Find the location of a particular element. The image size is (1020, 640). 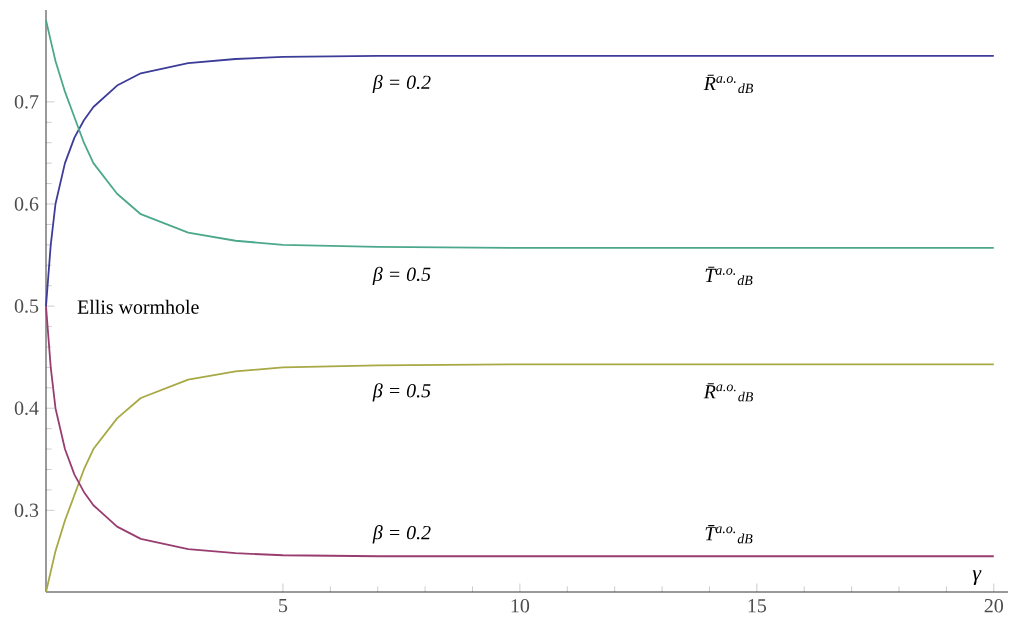

x-tick-label: 5 is located at coordinates (283, 606).